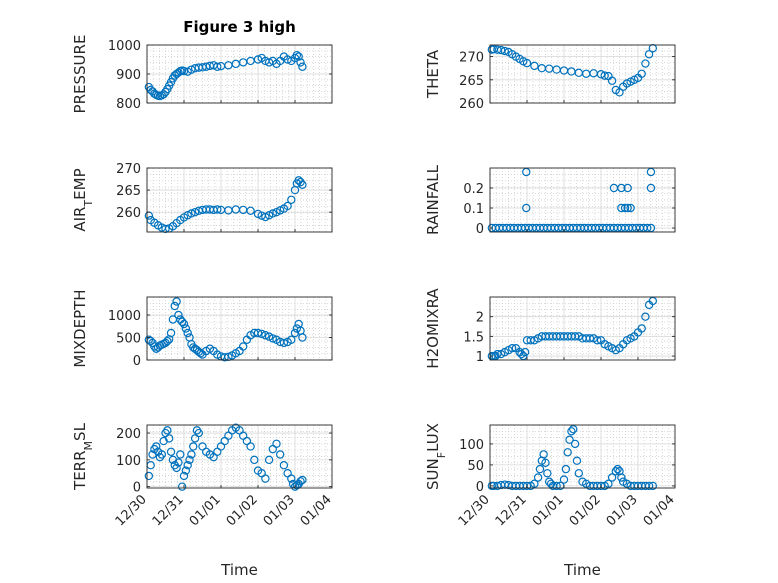 Image resolution: width=778 pixels, height=583 pixels. I want to click on major-grid, so click(239, 456).